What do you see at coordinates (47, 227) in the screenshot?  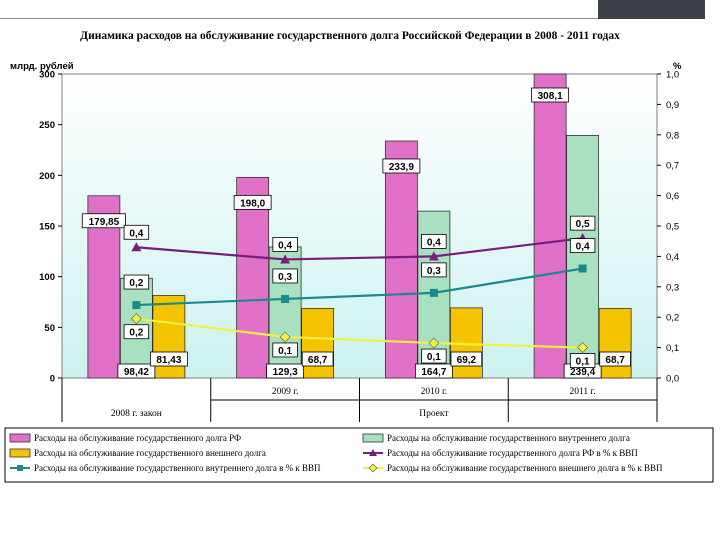 I see `y-tick-label: 150` at bounding box center [47, 227].